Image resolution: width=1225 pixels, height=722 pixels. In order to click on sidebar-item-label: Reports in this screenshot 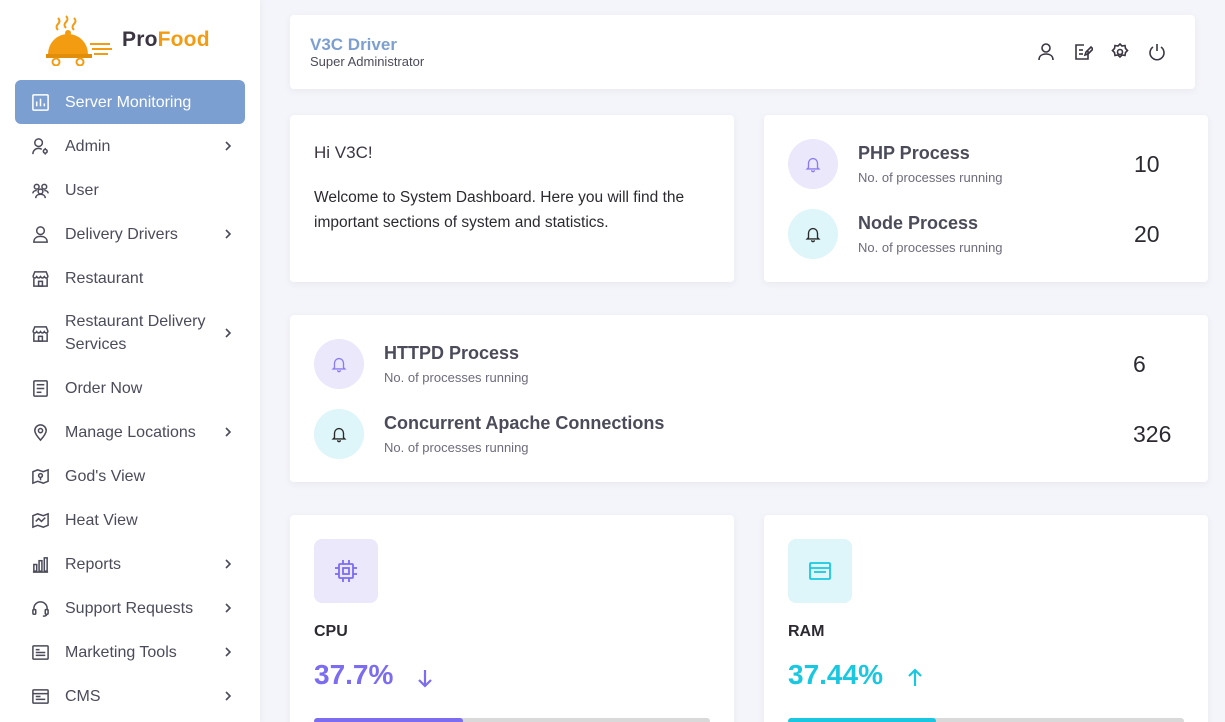, I will do `click(93, 564)`.